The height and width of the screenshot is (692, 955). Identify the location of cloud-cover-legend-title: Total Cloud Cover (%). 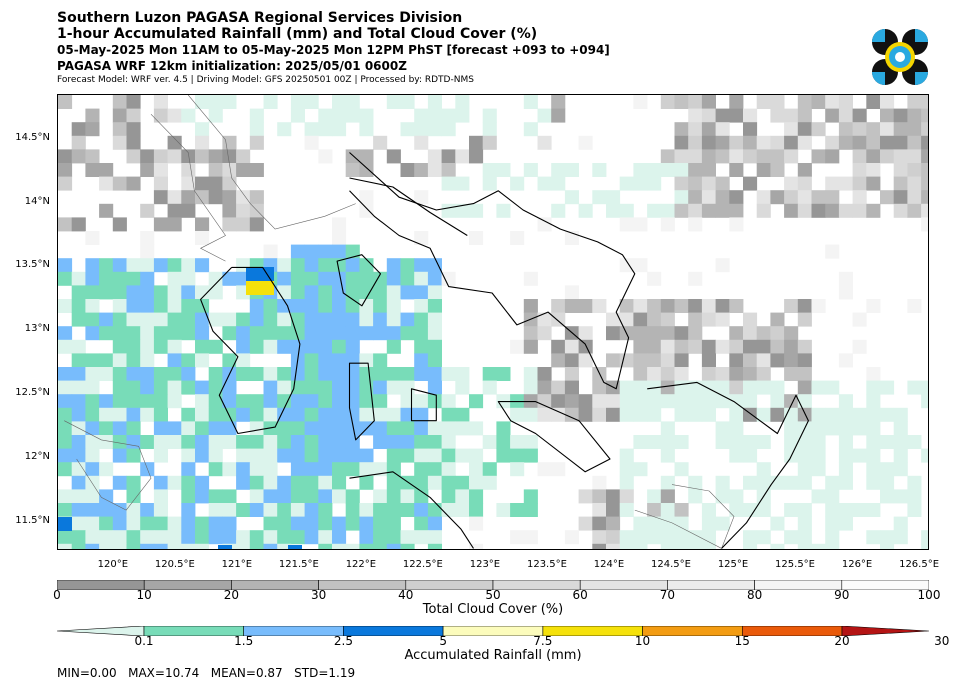
(493, 609).